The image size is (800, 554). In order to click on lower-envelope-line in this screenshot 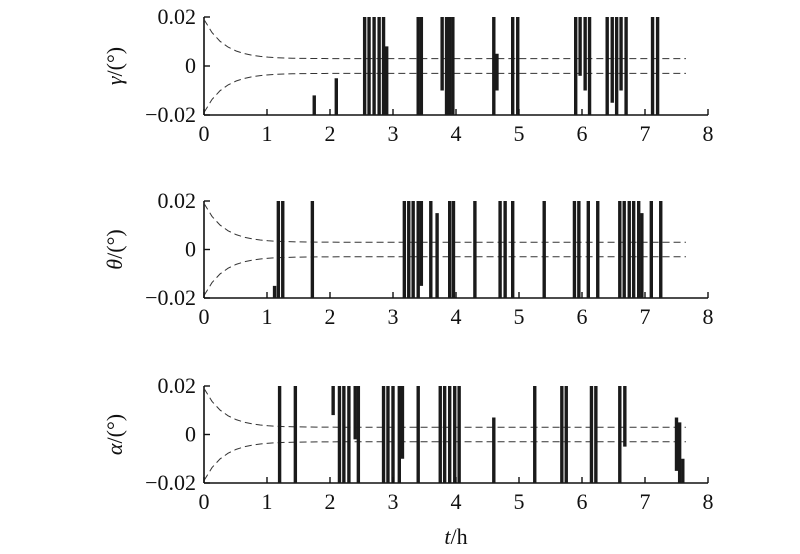, I will do `click(444, 276)`.